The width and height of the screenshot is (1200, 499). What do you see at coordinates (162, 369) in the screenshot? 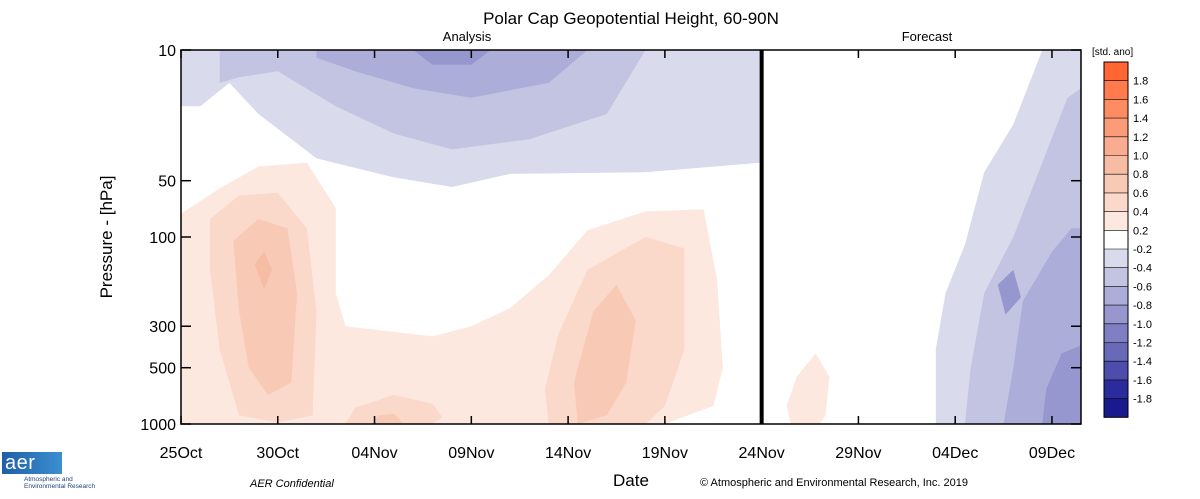
I see `y-tick-label: 500` at bounding box center [162, 369].